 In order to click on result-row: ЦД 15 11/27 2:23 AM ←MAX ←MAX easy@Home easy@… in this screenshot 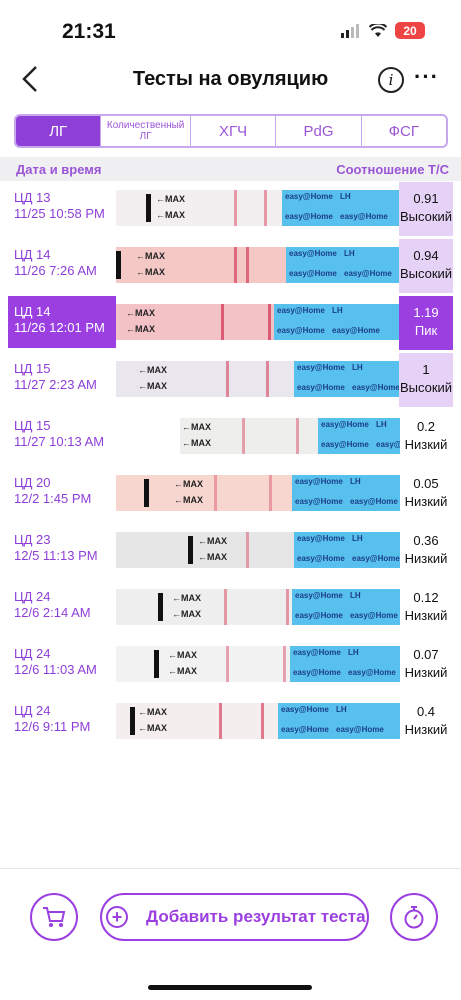, I will do `click(230, 379)`.